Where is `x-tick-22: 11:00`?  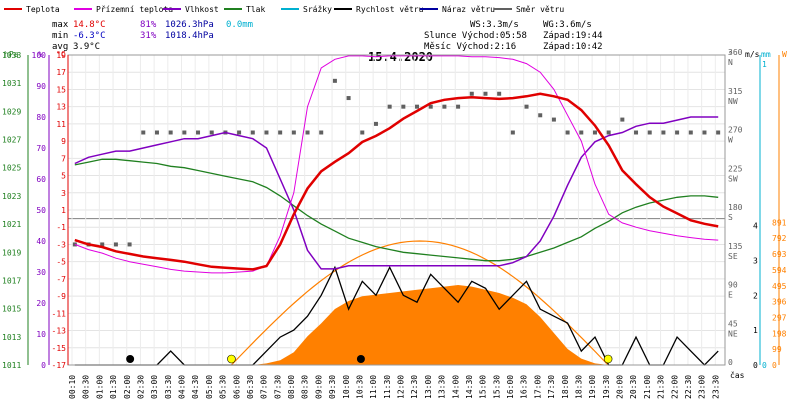 x-tick-22: 11:00 is located at coordinates (373, 387).